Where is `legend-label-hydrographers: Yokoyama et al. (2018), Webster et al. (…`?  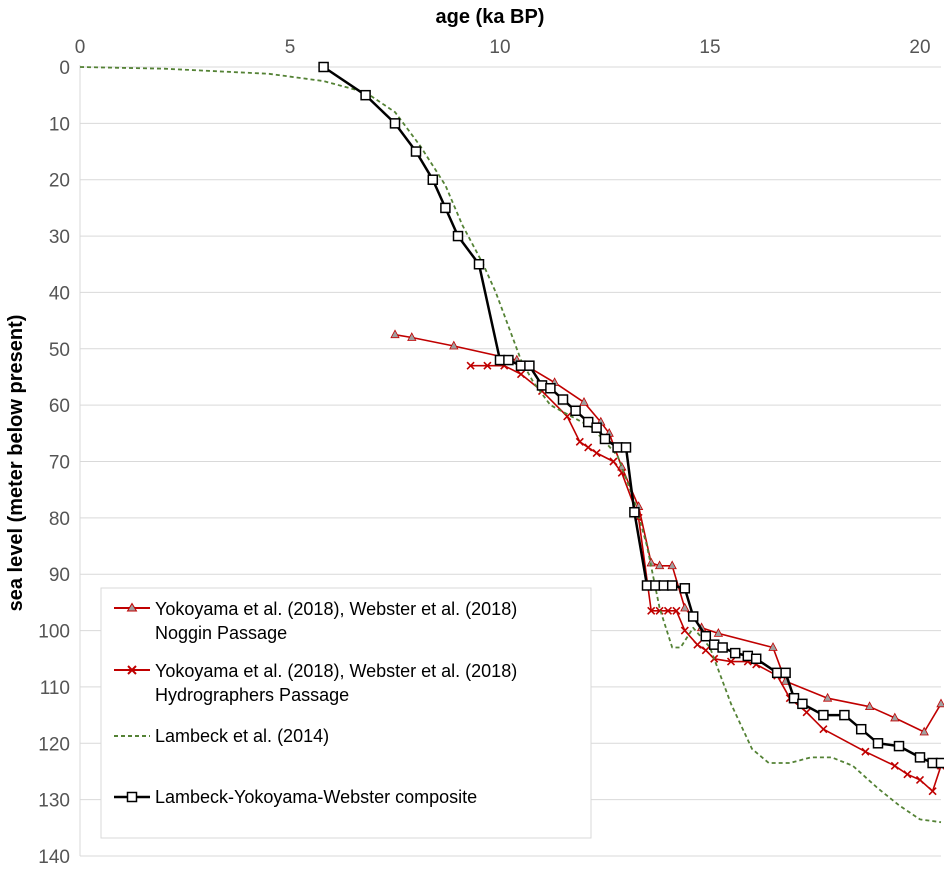
legend-label-hydrographers: Yokoyama et al. (2018), Webster et al. (… is located at coordinates (336, 671).